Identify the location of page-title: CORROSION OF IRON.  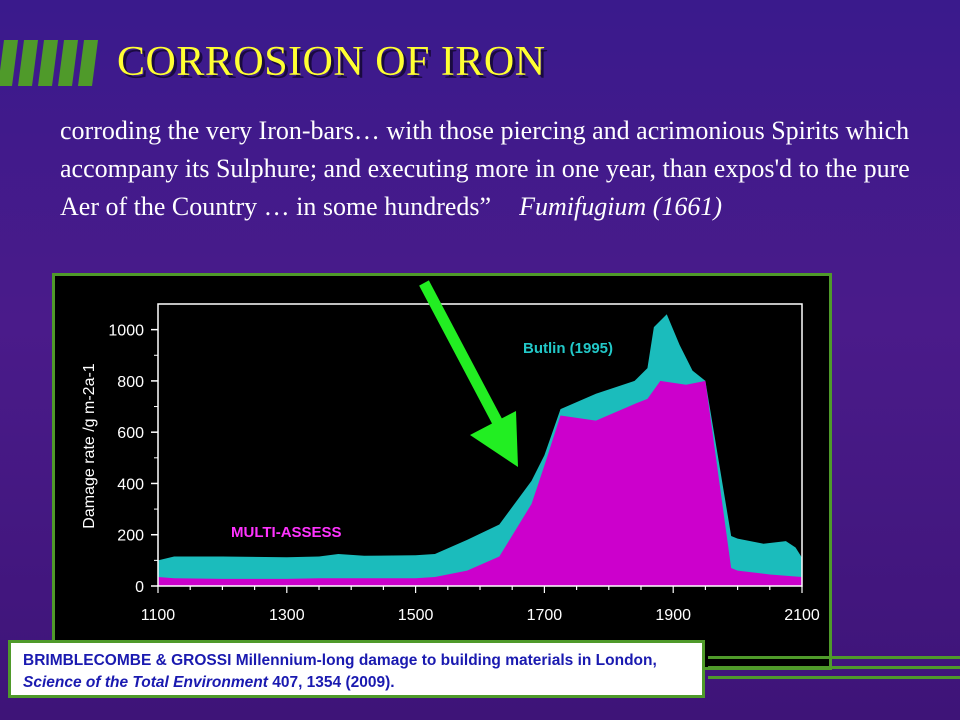
(331, 62).